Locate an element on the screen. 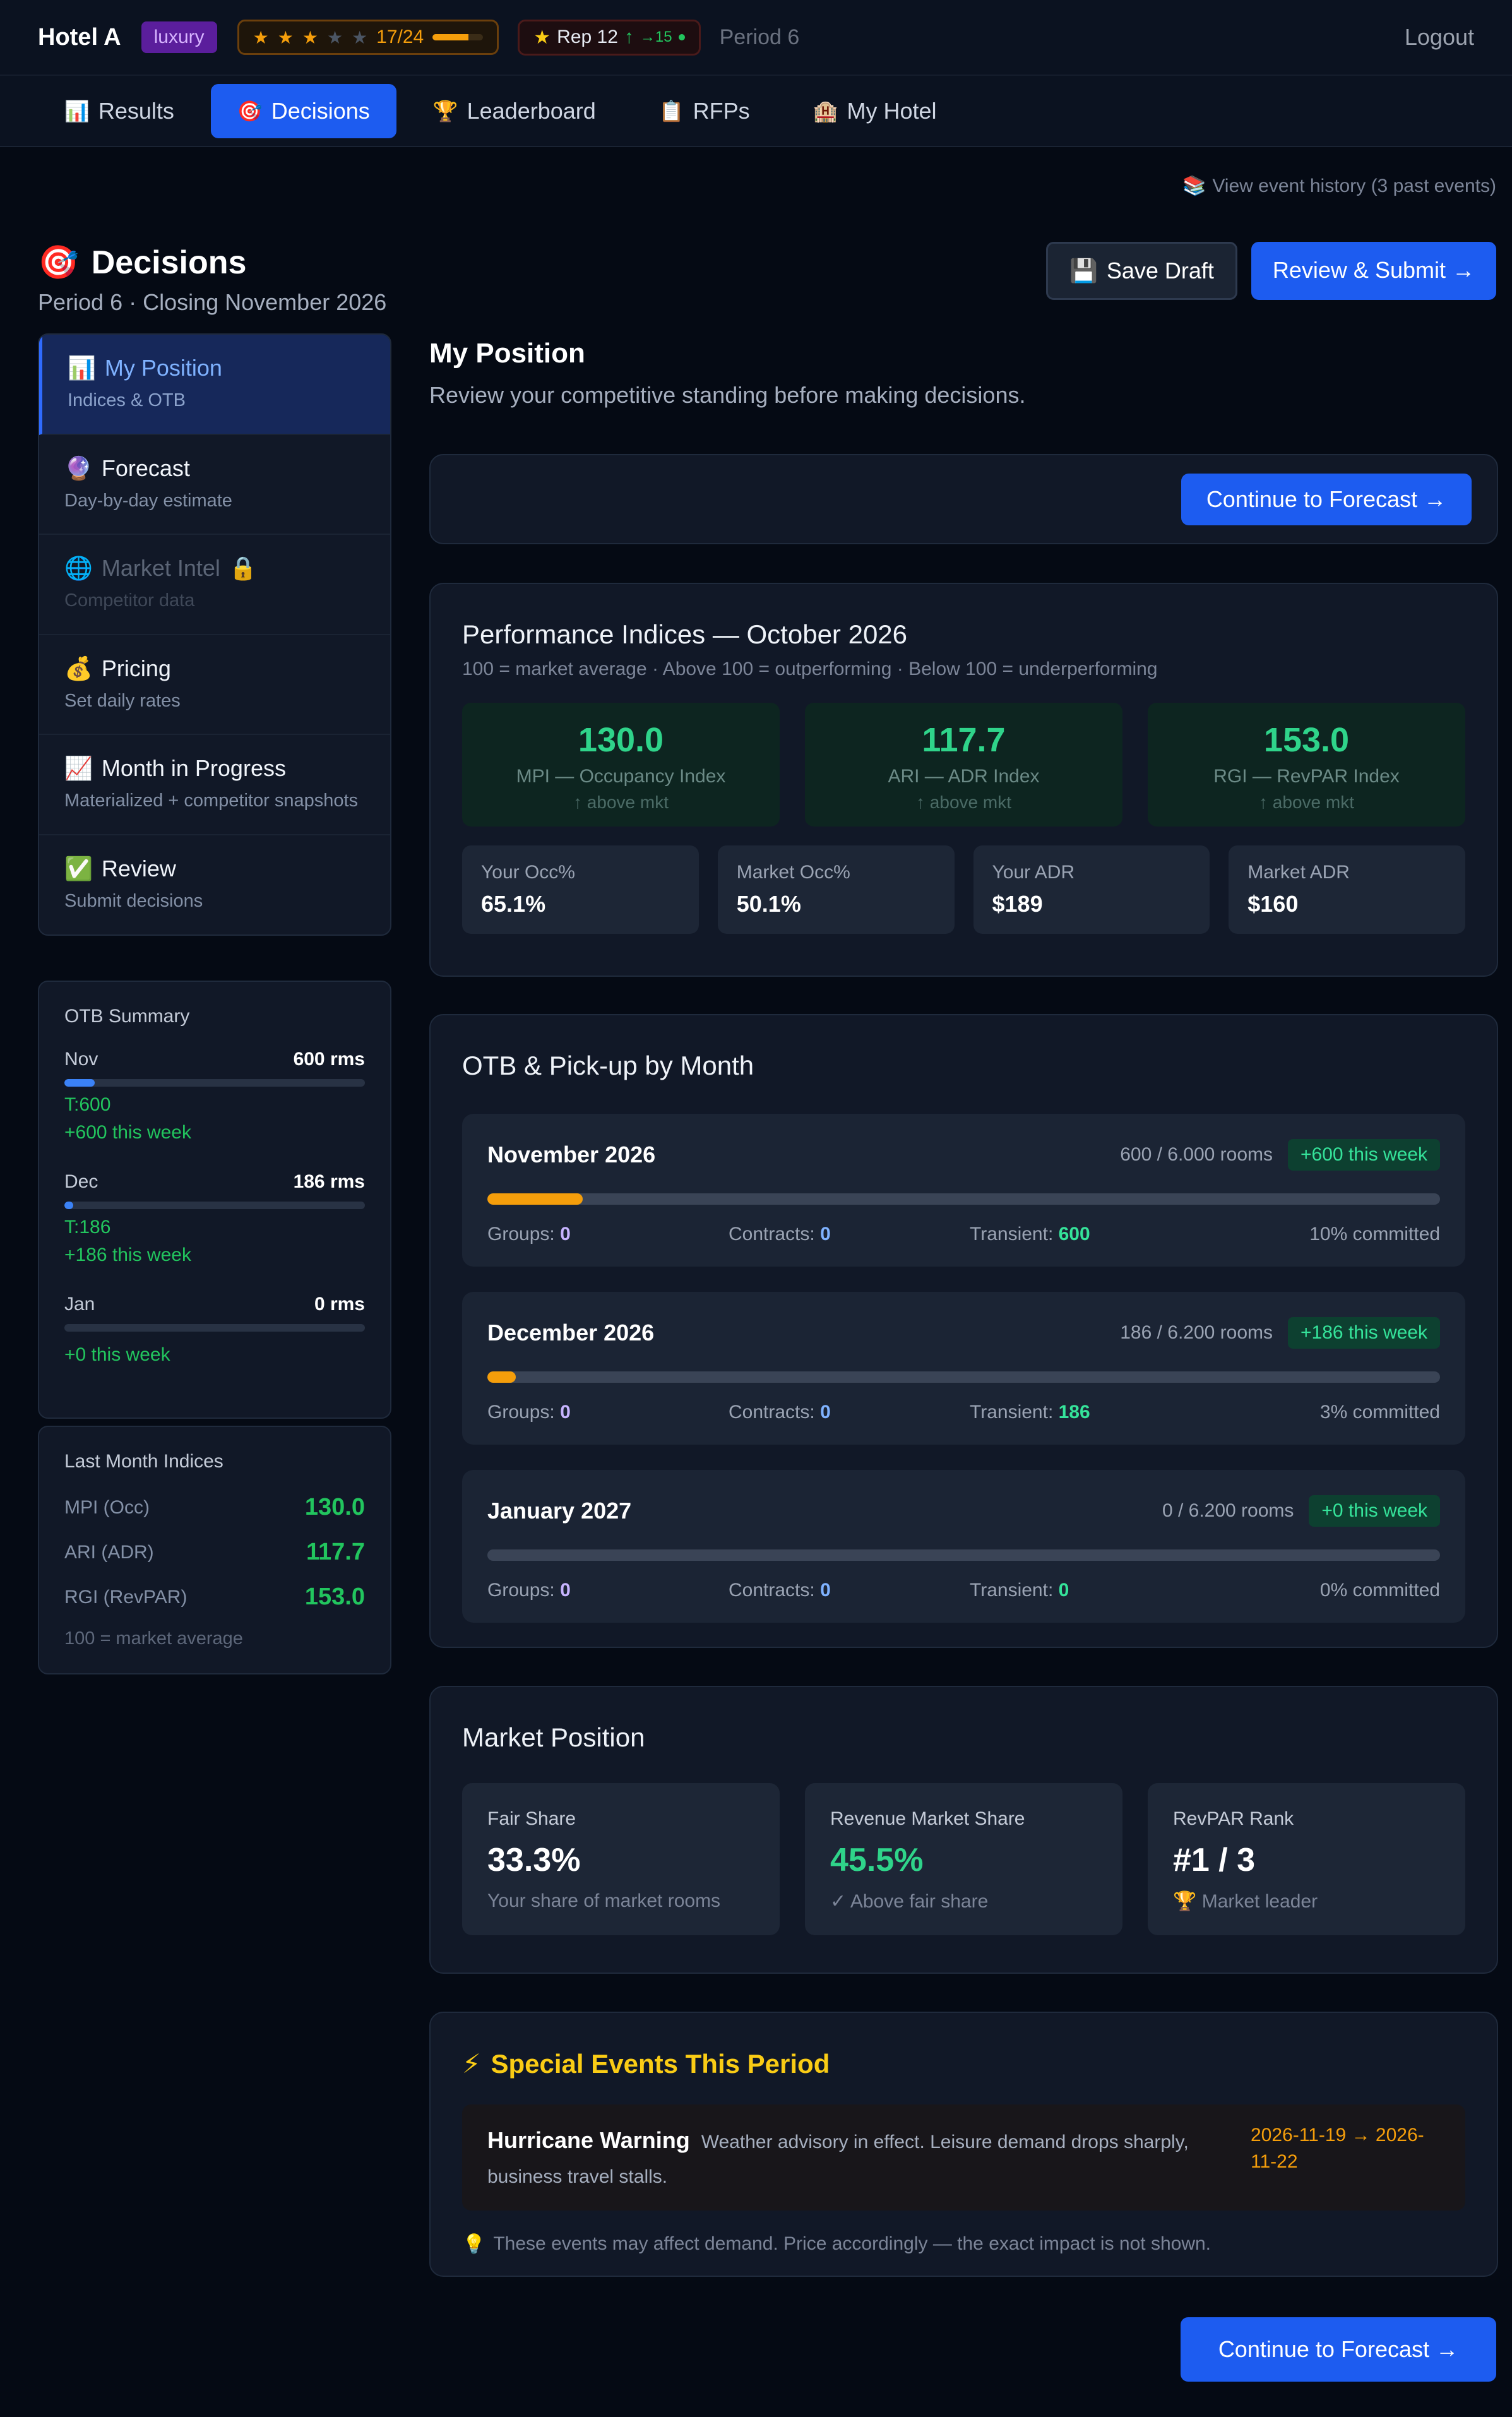 This screenshot has width=1512, height=2417. groups-count: Groups: 0 is located at coordinates (608, 1234).